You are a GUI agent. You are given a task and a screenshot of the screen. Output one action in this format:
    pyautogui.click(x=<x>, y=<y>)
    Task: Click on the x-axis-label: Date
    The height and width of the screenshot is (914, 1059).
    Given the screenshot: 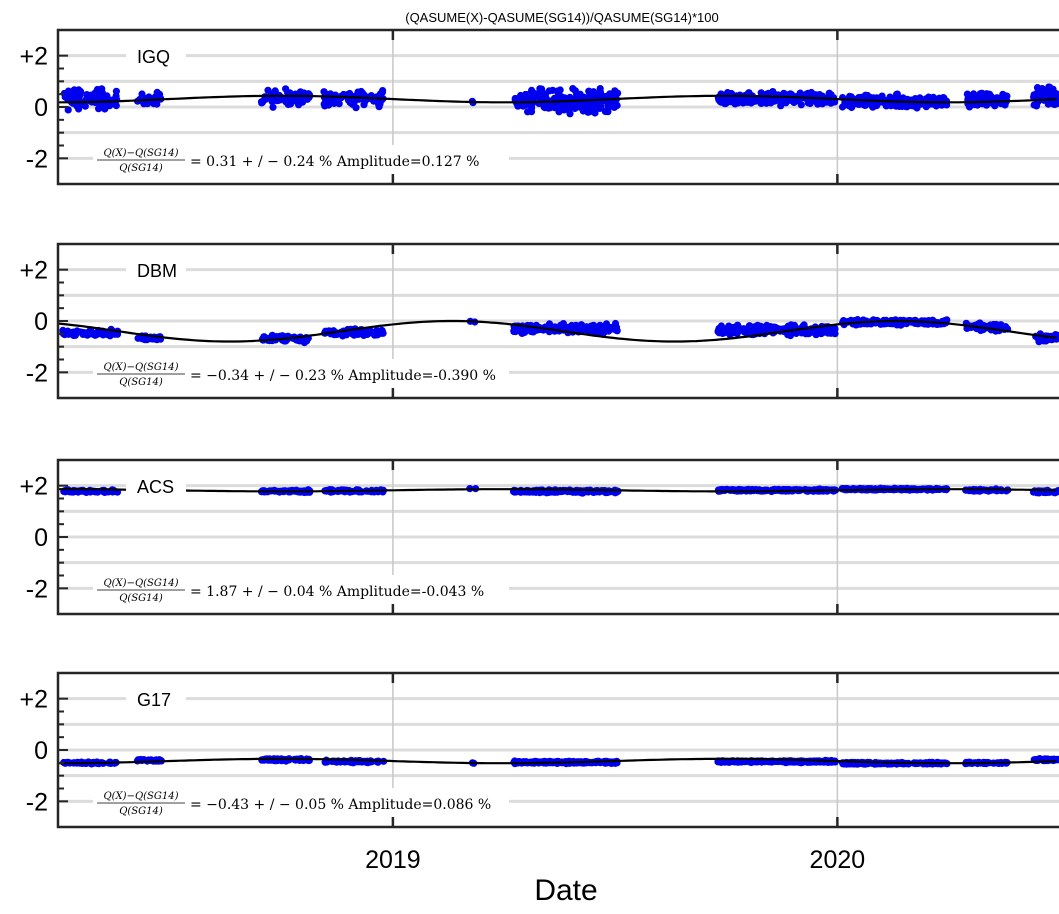 What is the action you would take?
    pyautogui.click(x=565, y=890)
    